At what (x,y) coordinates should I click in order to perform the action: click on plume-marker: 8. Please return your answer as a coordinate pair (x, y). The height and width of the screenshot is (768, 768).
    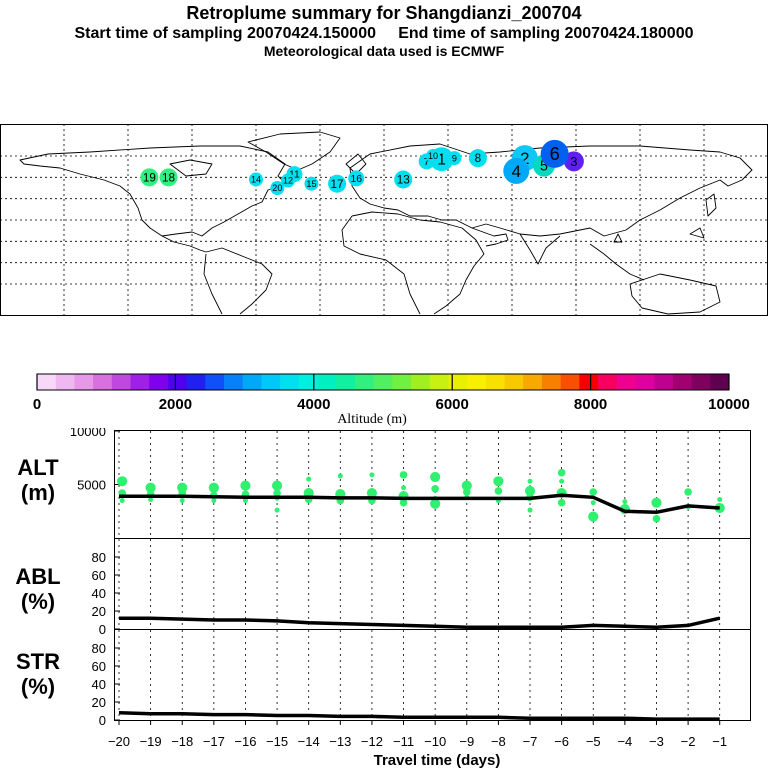
    Looking at the image, I should click on (477, 158).